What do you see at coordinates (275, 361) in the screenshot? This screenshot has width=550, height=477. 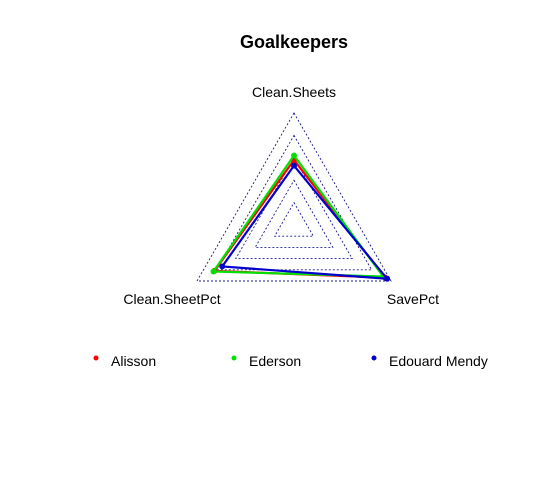 I see `legend-label-ederson: Ederson` at bounding box center [275, 361].